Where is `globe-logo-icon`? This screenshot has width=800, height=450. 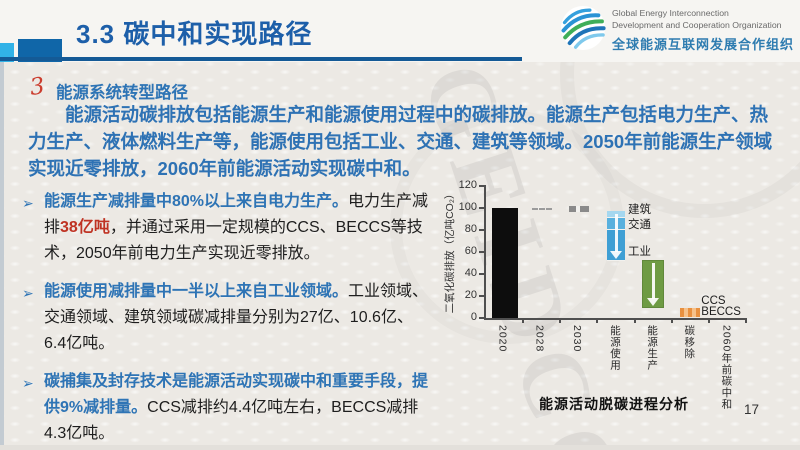
globe-logo-icon is located at coordinates (583, 30).